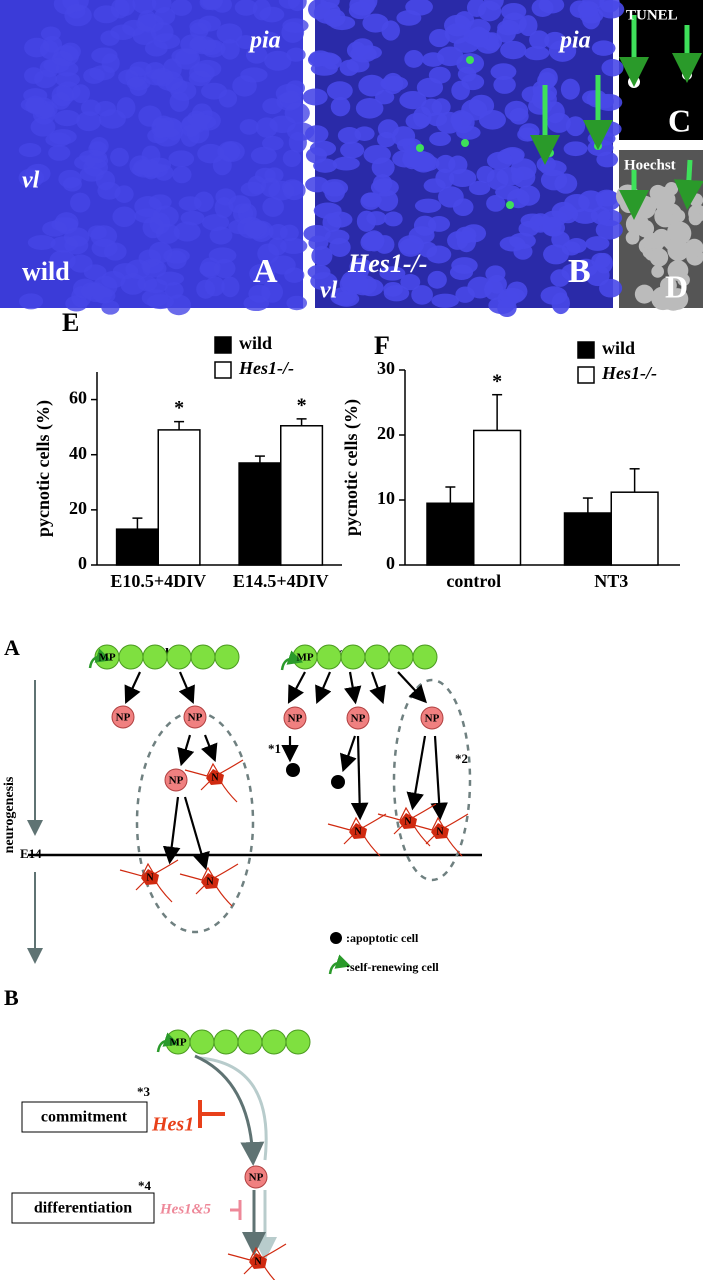  What do you see at coordinates (629, 373) in the screenshot?
I see `legend-label: Hes1-/-` at bounding box center [629, 373].